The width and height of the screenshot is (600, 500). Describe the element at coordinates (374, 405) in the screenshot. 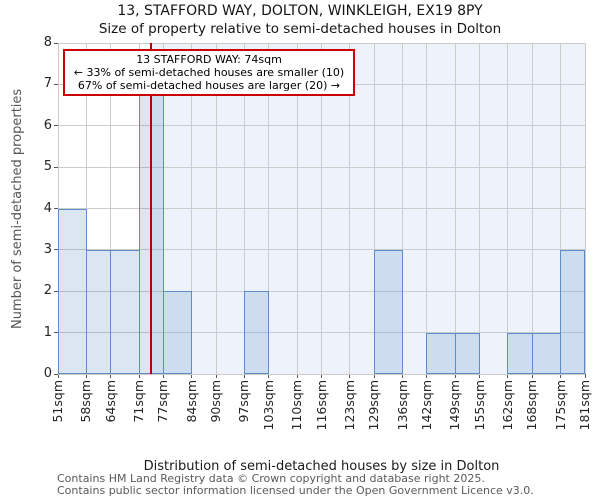

I see `x-tick-label: 129sqm` at that location.